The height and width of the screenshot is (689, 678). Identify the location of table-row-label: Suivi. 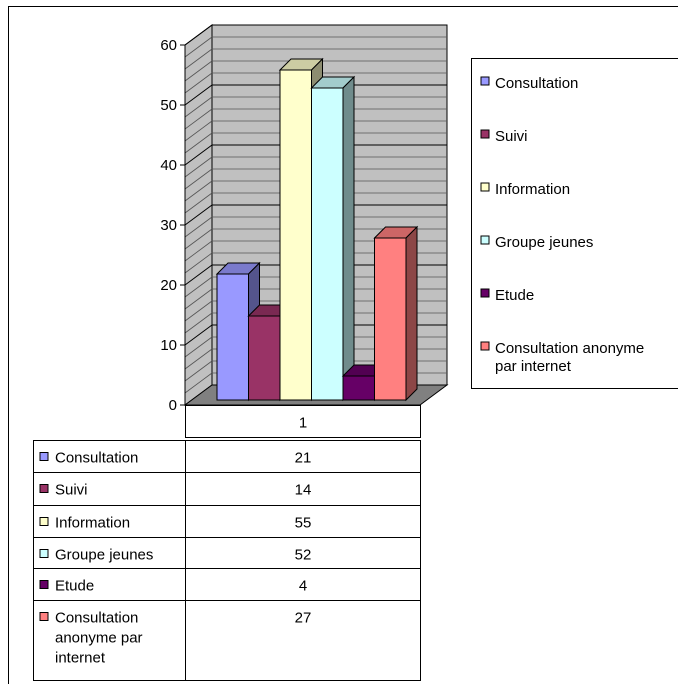
(71, 490).